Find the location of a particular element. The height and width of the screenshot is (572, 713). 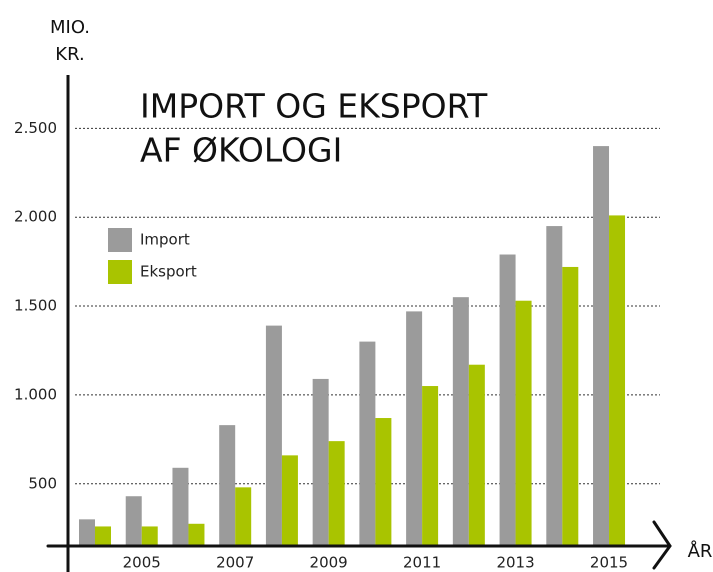

x-tick-label: 2015 is located at coordinates (609, 563).